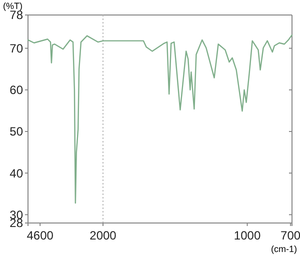 The width and height of the screenshot is (300, 260). I want to click on y-tick-label: 70, so click(17, 48).